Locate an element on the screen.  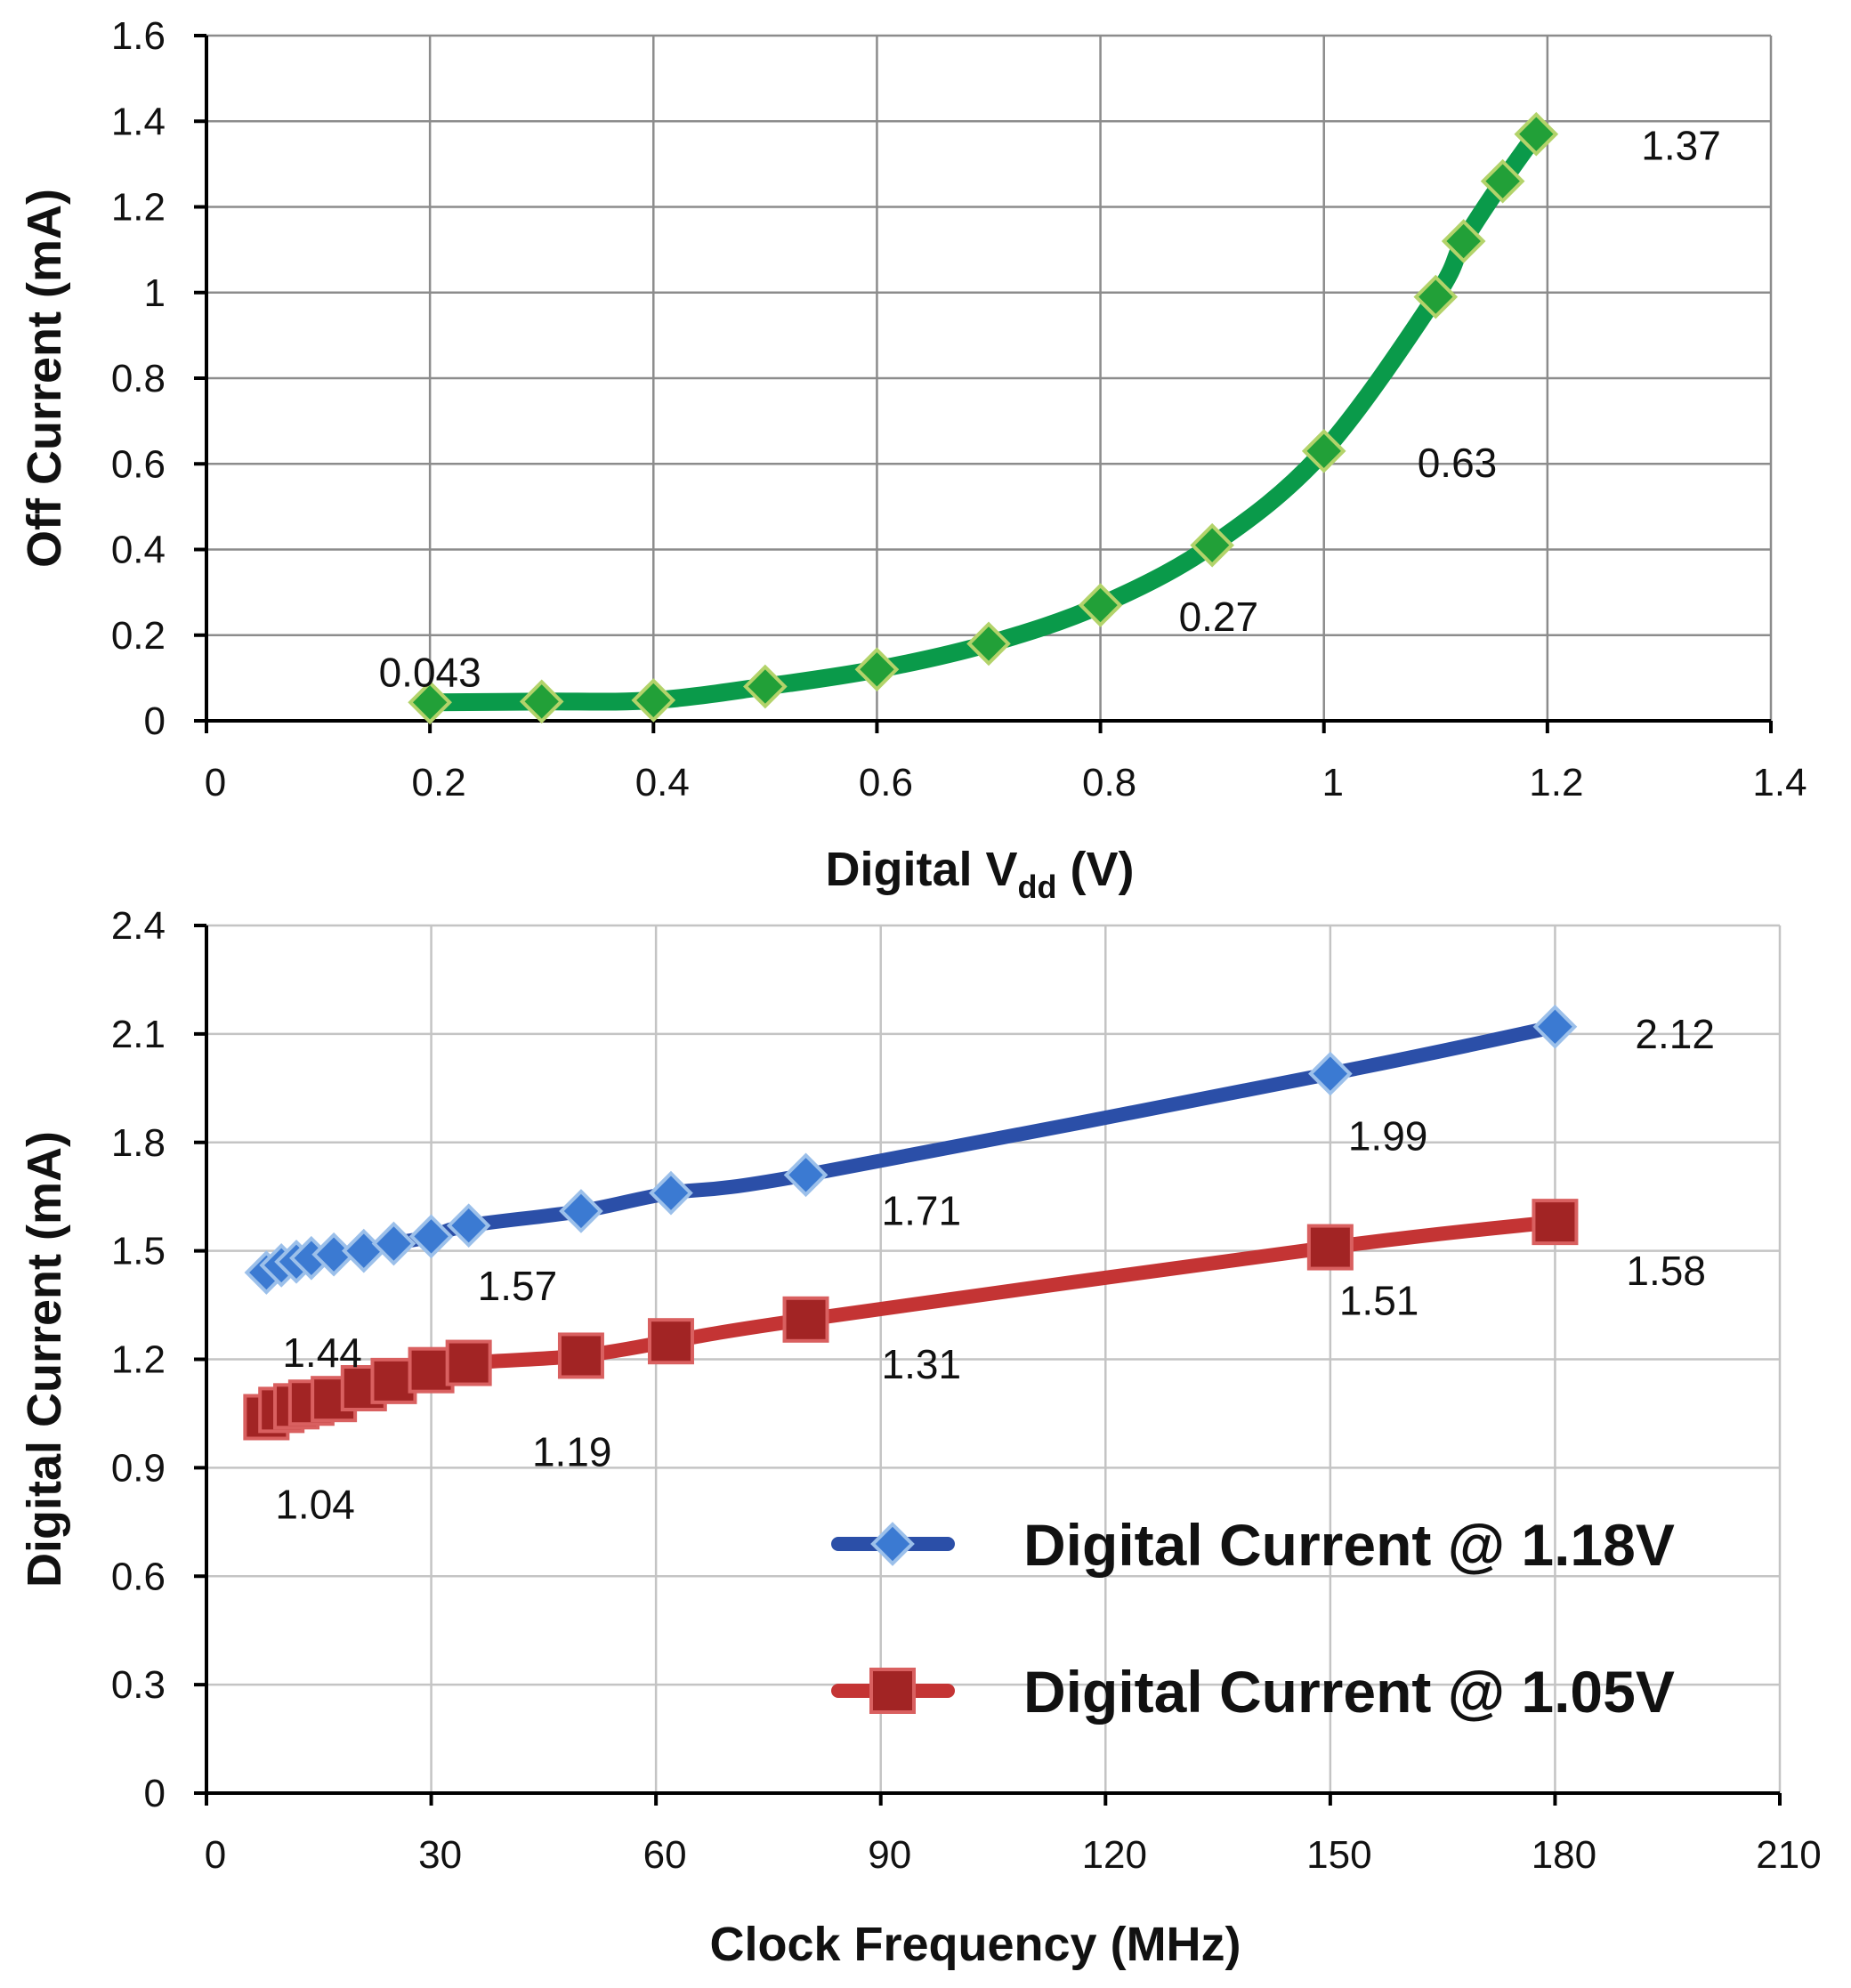
data-label: 1.44 is located at coordinates (322, 1352).